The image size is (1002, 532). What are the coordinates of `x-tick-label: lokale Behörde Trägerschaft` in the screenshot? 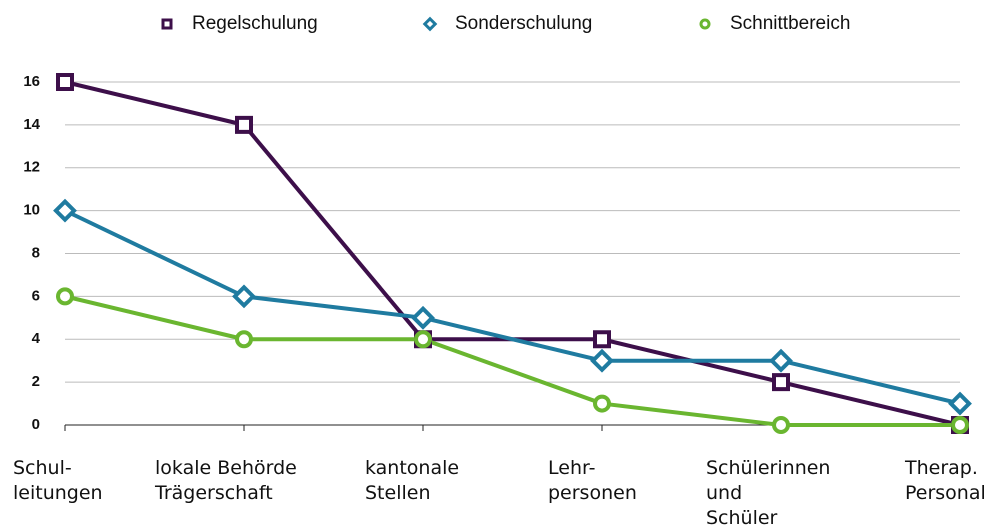 It's located at (226, 480).